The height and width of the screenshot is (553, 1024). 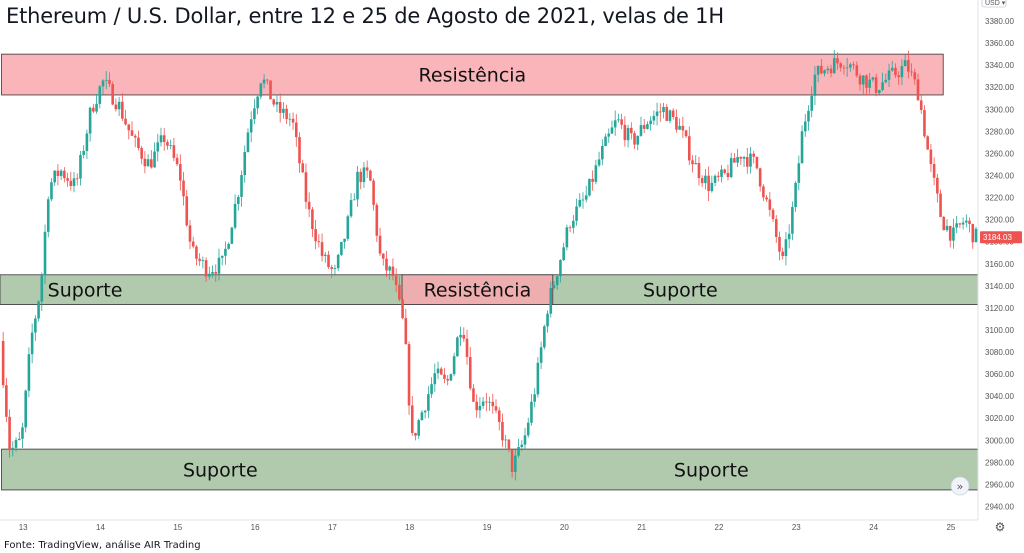 What do you see at coordinates (999, 330) in the screenshot?
I see `y-tick-label: 3100.00` at bounding box center [999, 330].